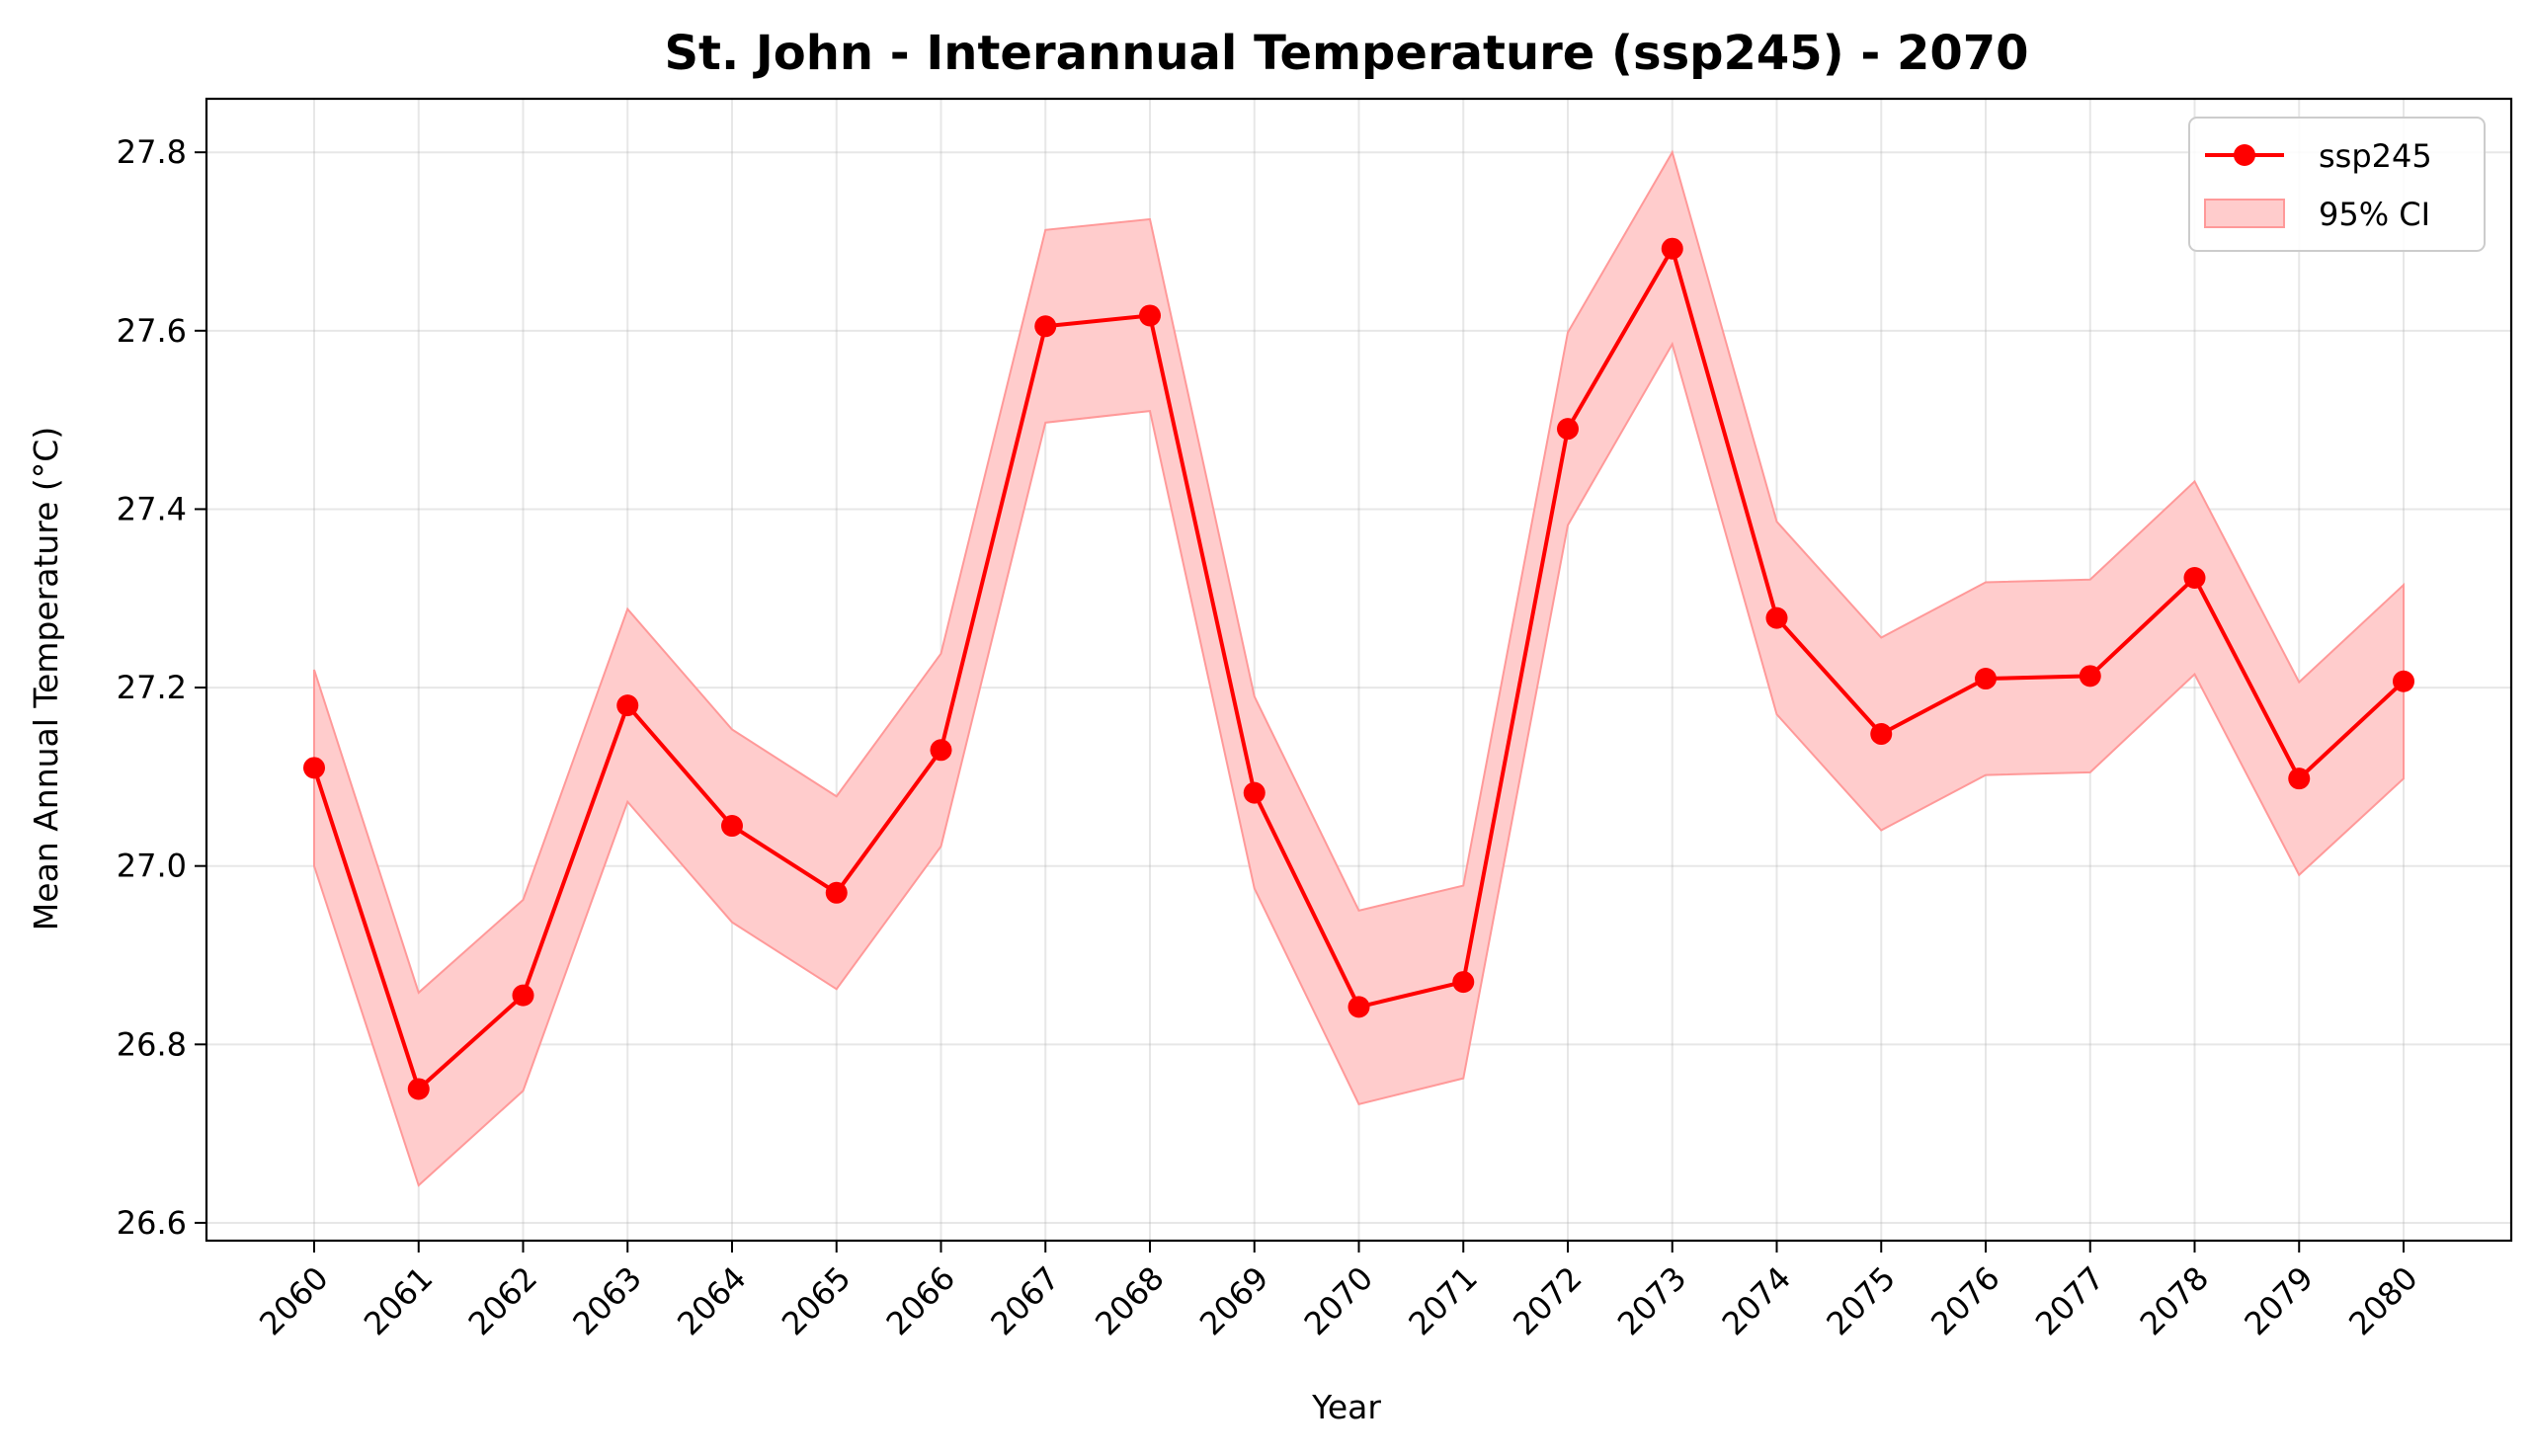  What do you see at coordinates (152, 687) in the screenshot?
I see `y-tick-label: 27.2` at bounding box center [152, 687].